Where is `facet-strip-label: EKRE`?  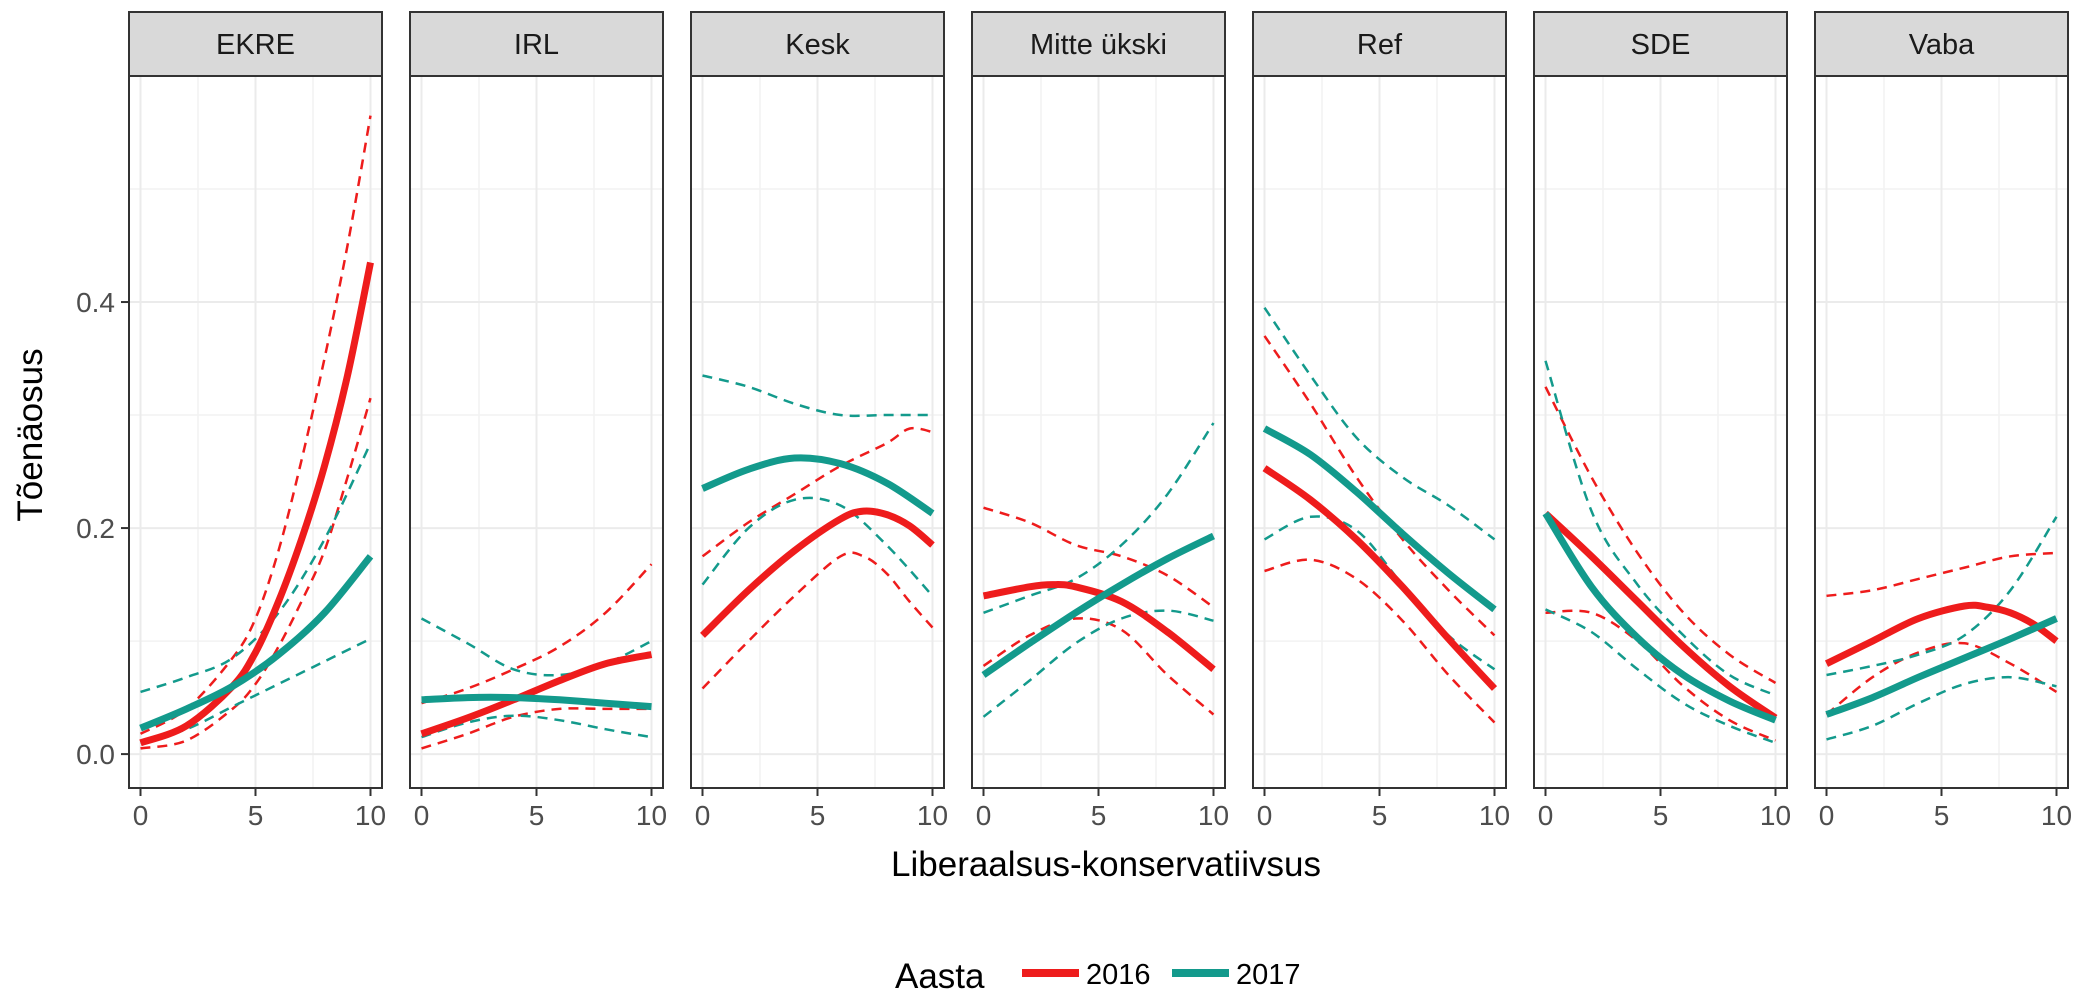
facet-strip-label: EKRE is located at coordinates (255, 45).